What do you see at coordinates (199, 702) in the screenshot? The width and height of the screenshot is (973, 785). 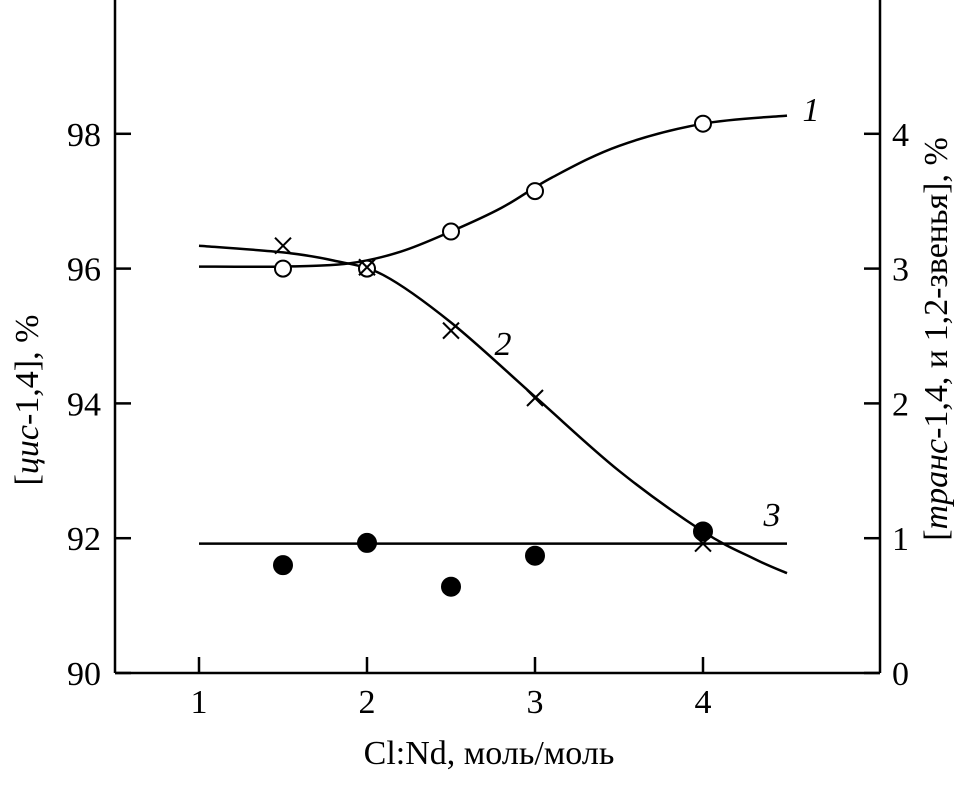 I see `x-tick-label: 1` at bounding box center [199, 702].